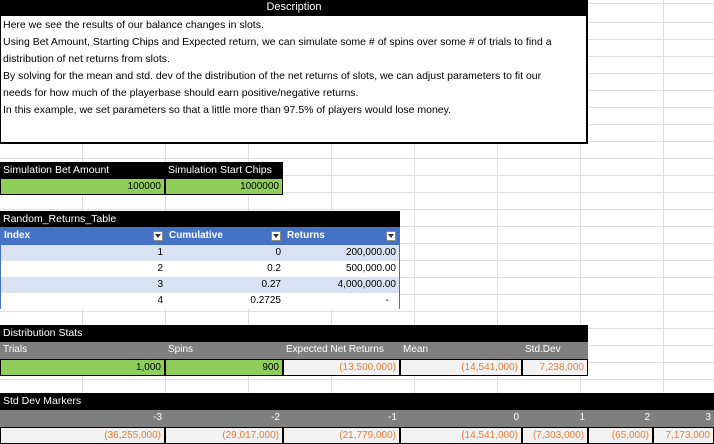 The height and width of the screenshot is (444, 714). I want to click on col-header-index: Index, so click(83, 236).